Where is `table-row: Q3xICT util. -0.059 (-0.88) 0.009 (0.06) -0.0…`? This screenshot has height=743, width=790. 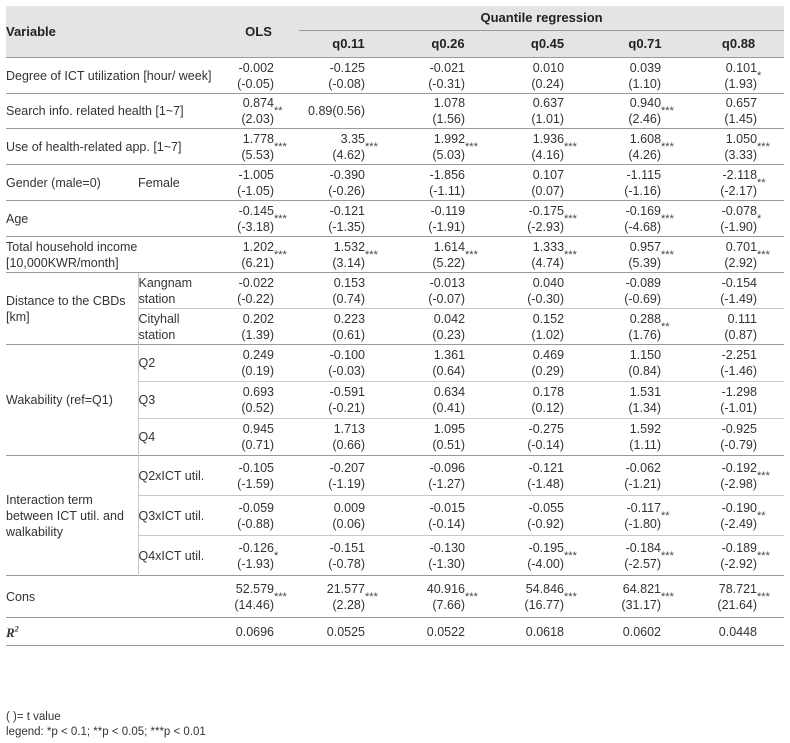 table-row: Q3xICT util. -0.059 (-0.88) 0.009 (0.06) -0.0… is located at coordinates (395, 515).